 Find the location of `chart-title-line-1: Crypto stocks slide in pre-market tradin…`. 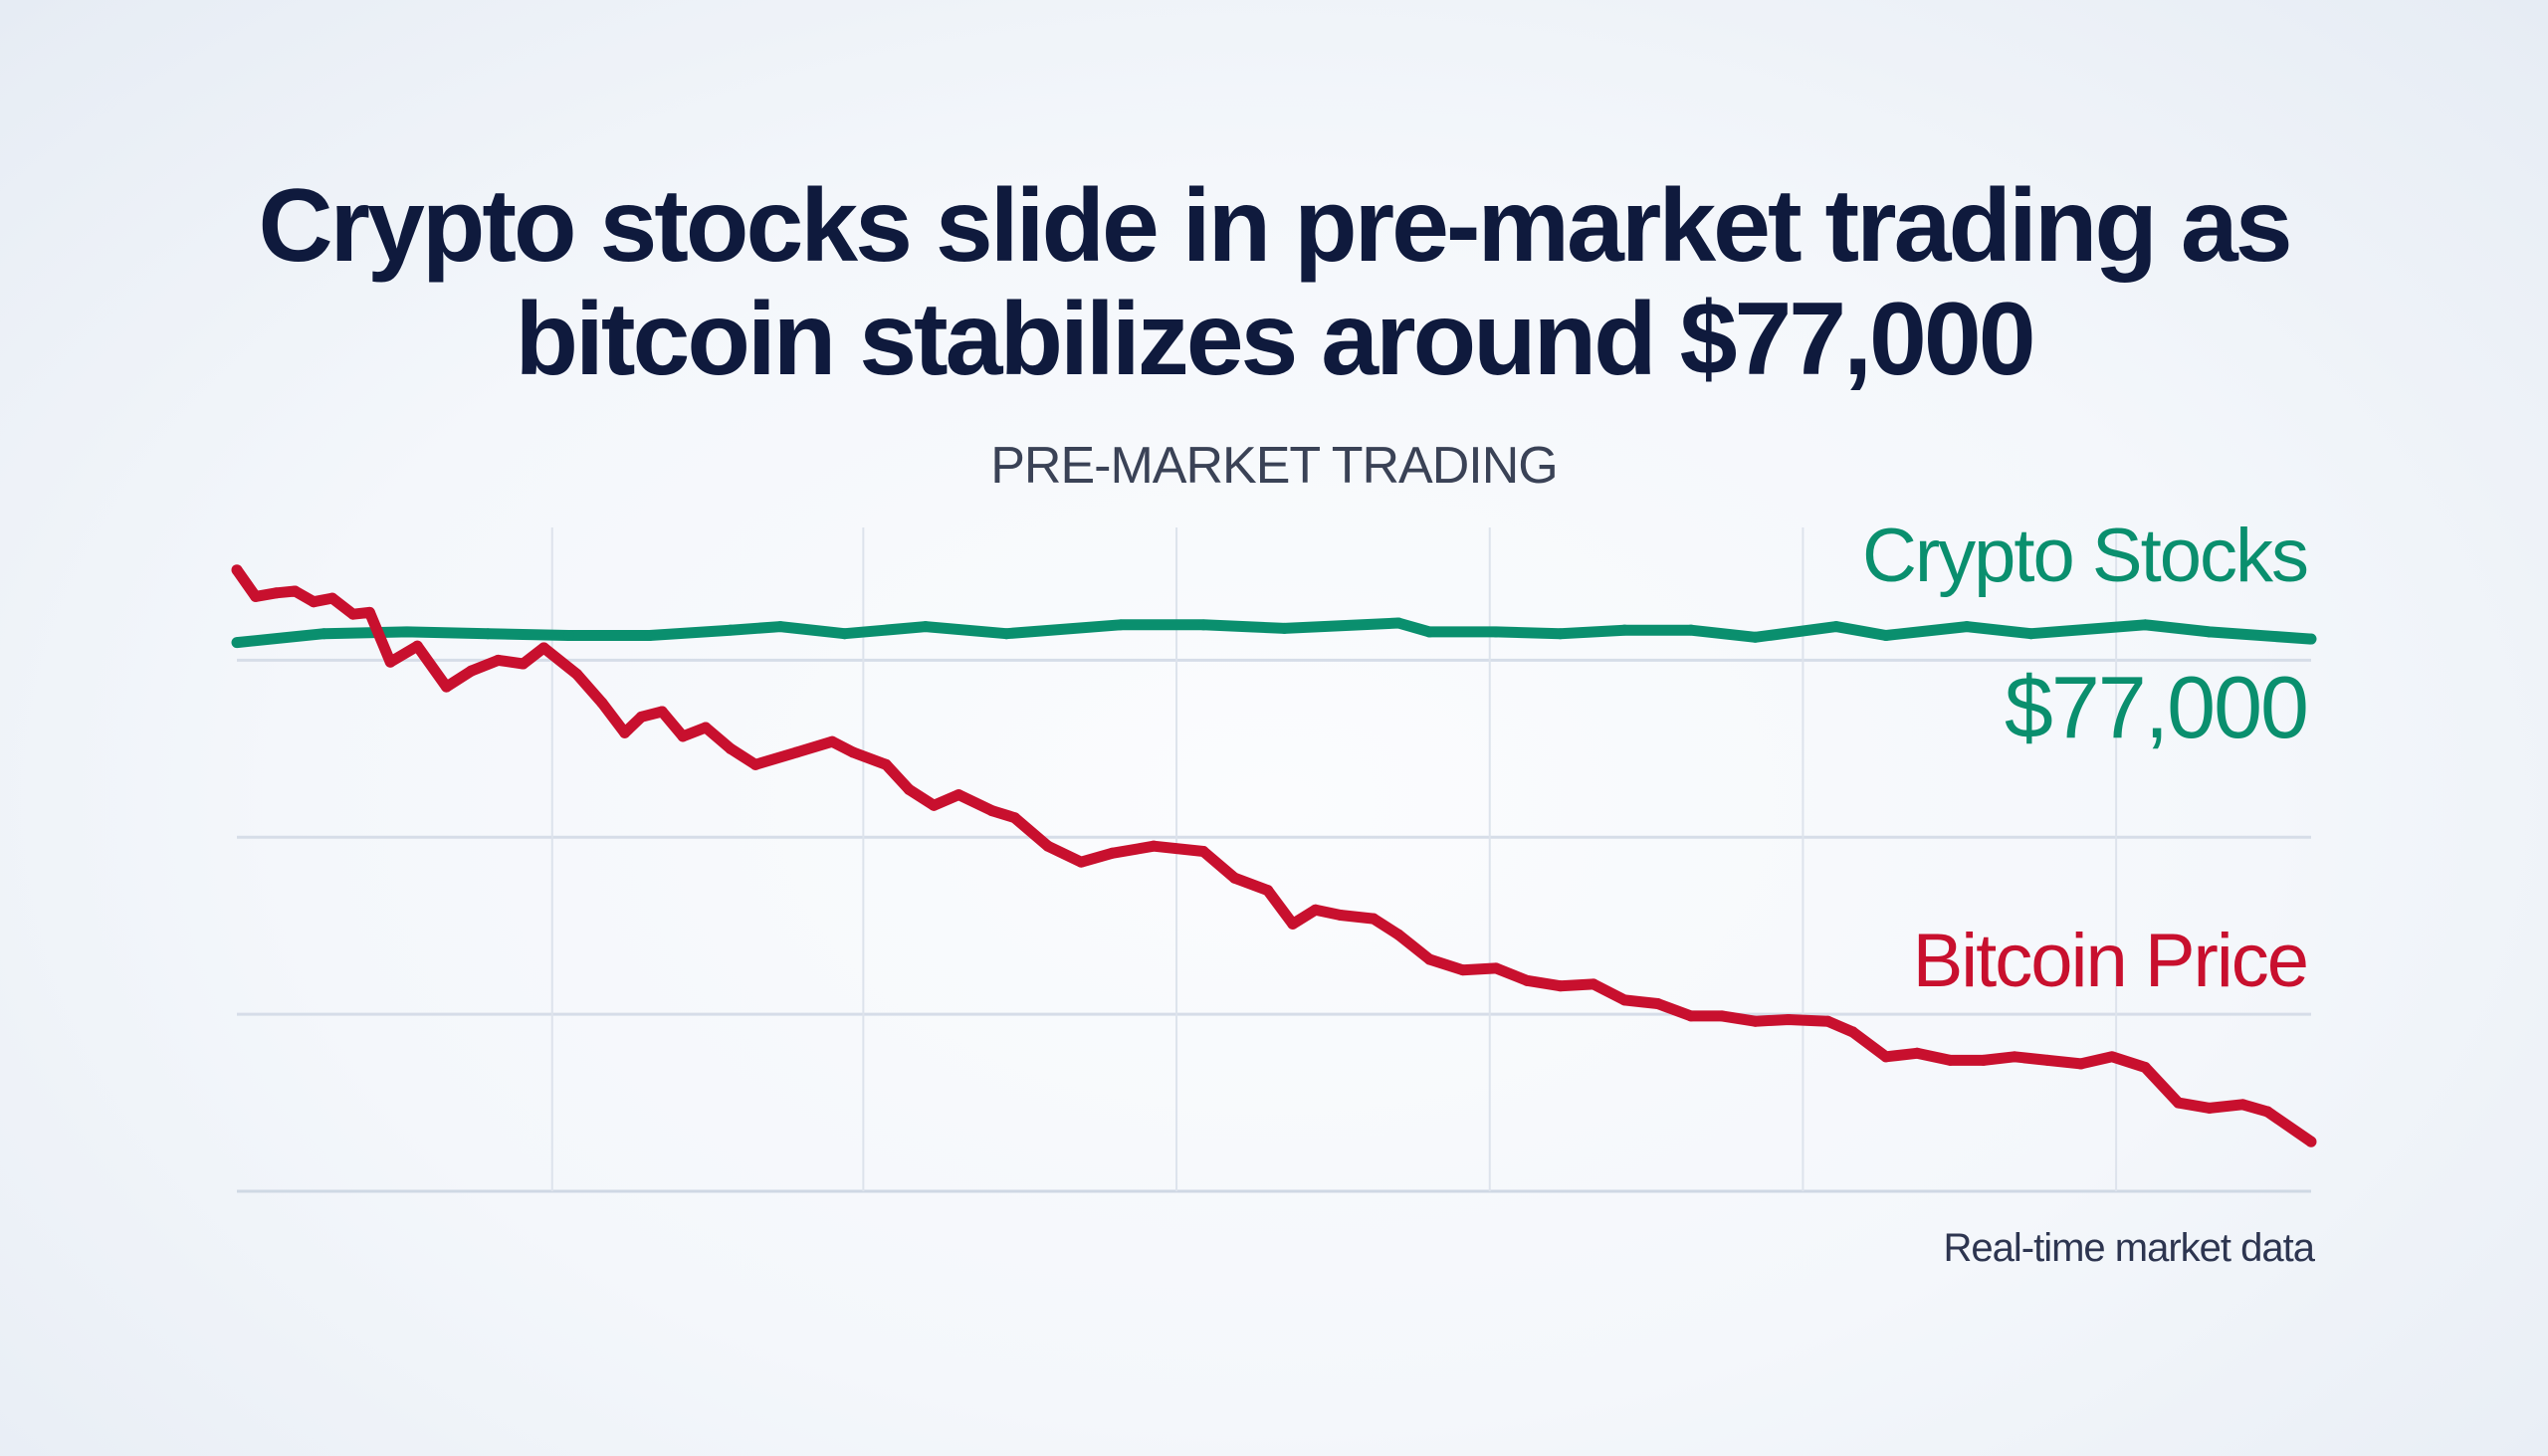

chart-title-line-1: Crypto stocks slide in pre-market tradin… is located at coordinates (1275, 226).